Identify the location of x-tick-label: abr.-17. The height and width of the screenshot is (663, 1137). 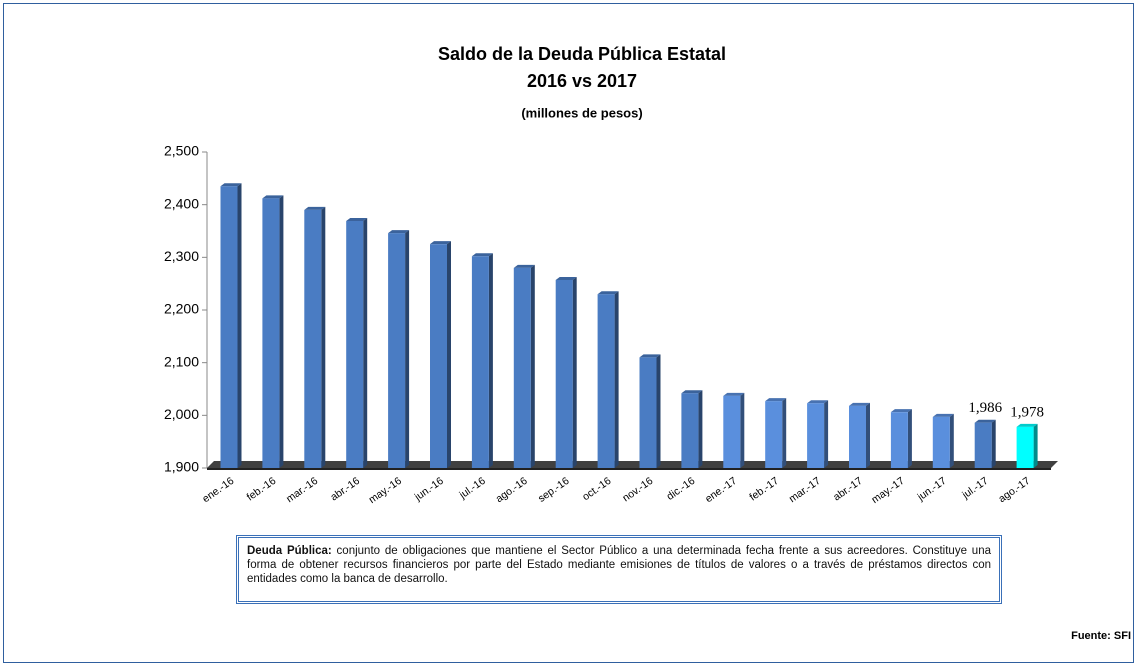
(848, 489).